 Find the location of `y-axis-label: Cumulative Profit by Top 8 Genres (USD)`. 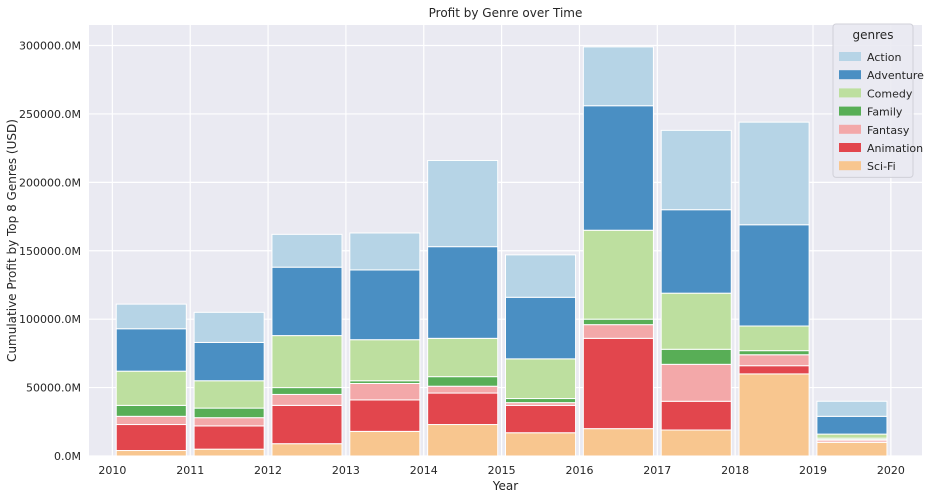

y-axis-label: Cumulative Profit by Top 8 Genres (USD) is located at coordinates (12, 240).